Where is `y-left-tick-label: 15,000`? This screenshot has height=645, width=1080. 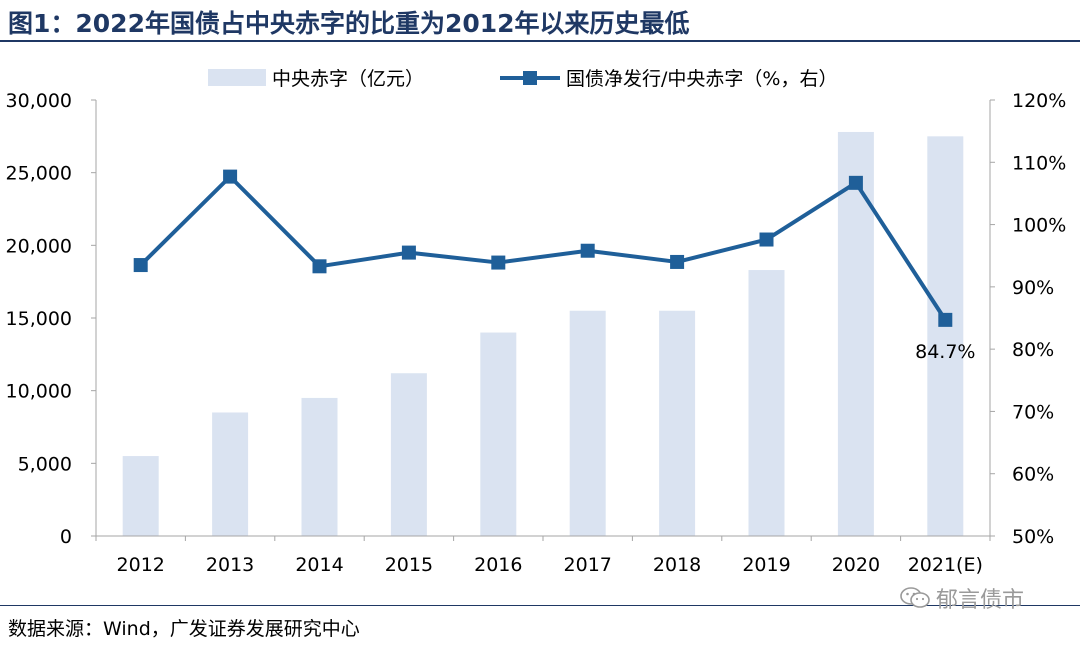 y-left-tick-label: 15,000 is located at coordinates (39, 319).